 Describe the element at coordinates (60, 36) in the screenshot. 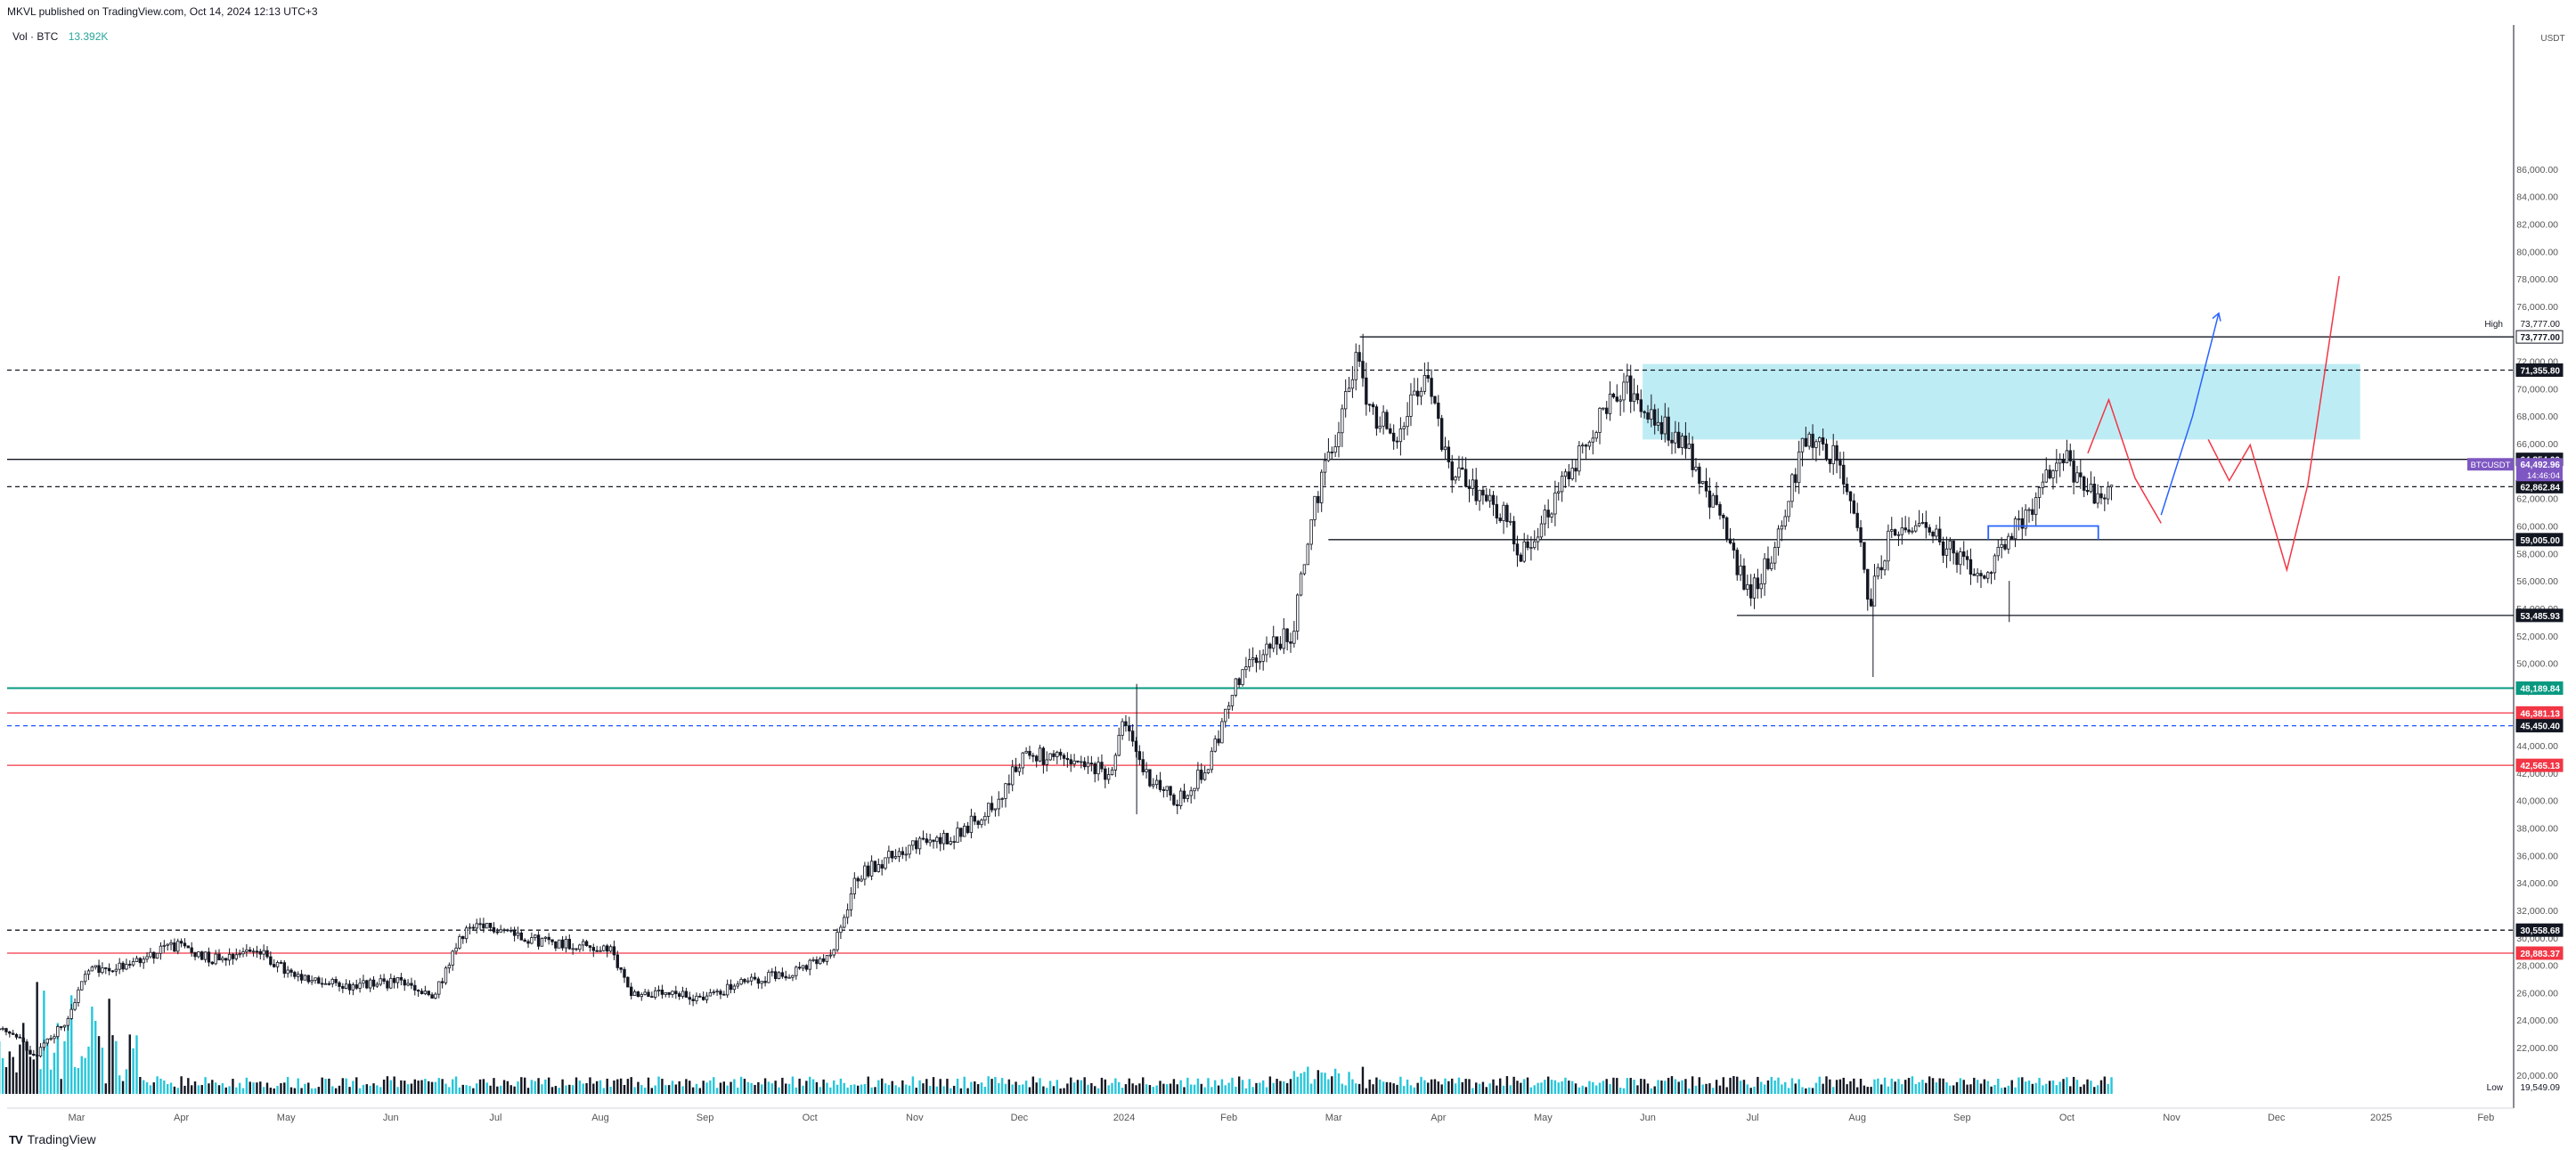

I see `volume-legend: Vol · BTC 13.392K` at that location.